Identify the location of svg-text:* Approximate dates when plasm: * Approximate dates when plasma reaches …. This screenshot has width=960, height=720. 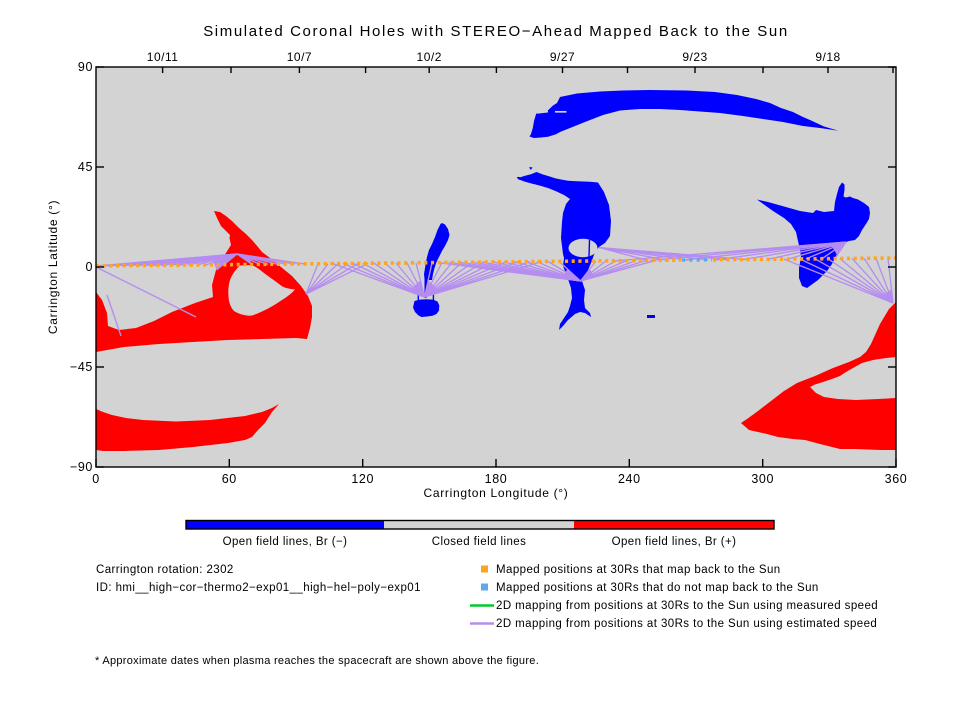
(317, 661).